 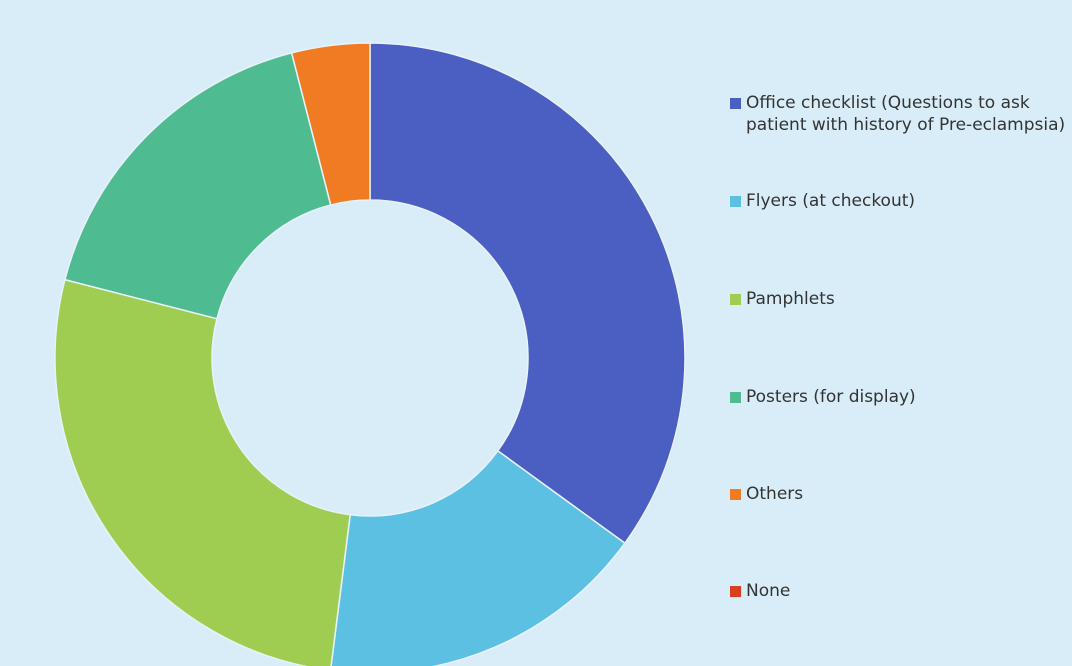 I want to click on legend-item: None, so click(x=900, y=591).